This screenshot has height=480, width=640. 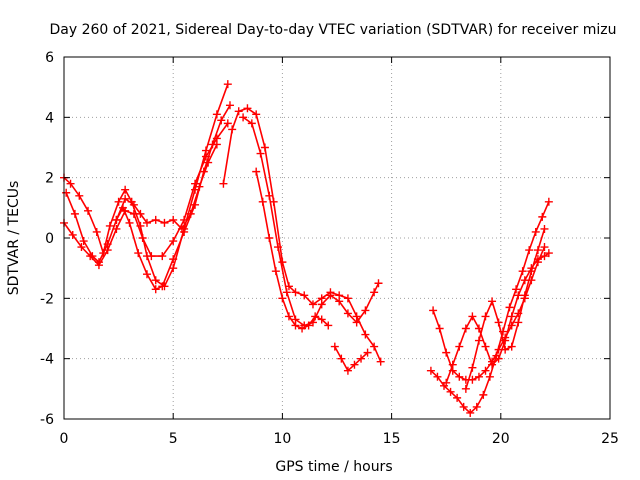 I want to click on series-line, so click(x=489, y=313).